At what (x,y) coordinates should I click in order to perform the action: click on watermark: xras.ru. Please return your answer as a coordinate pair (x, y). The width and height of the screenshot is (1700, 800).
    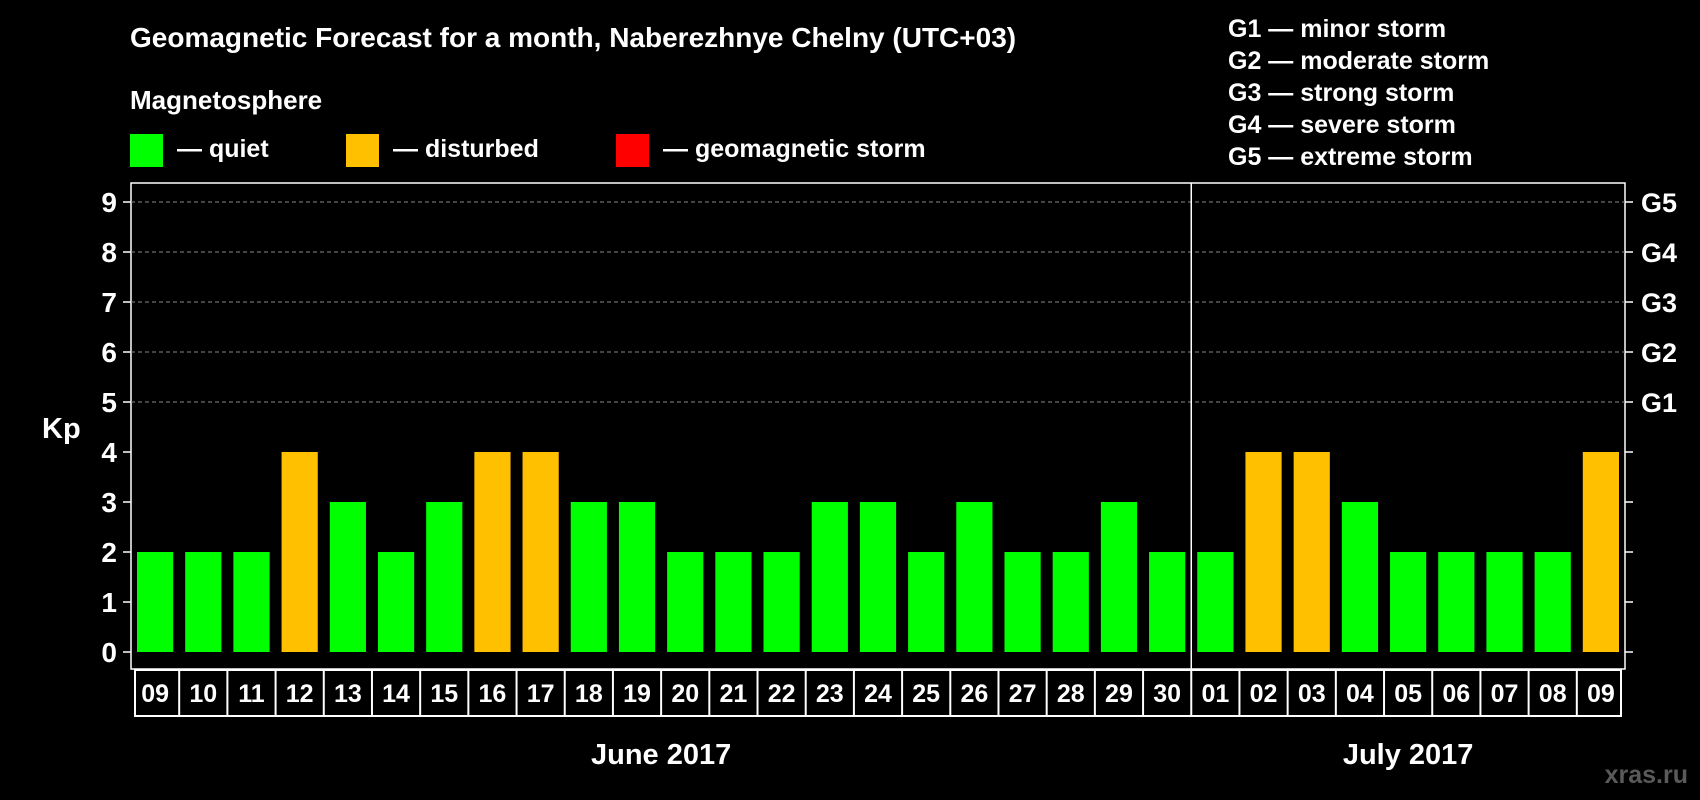
    Looking at the image, I should click on (1646, 775).